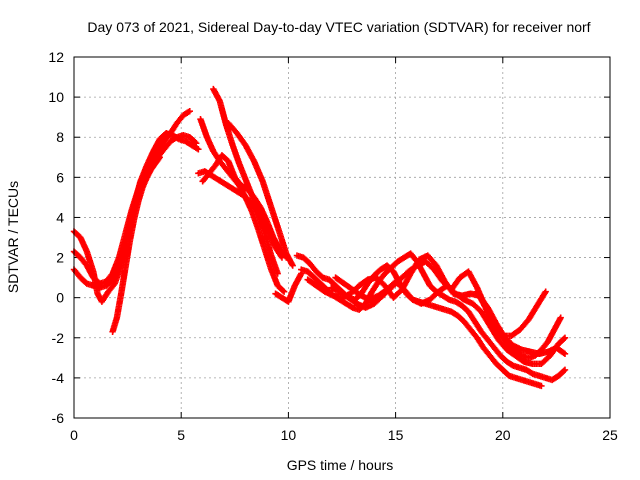 The height and width of the screenshot is (480, 640). I want to click on y-tick-label: 6, so click(60, 177).